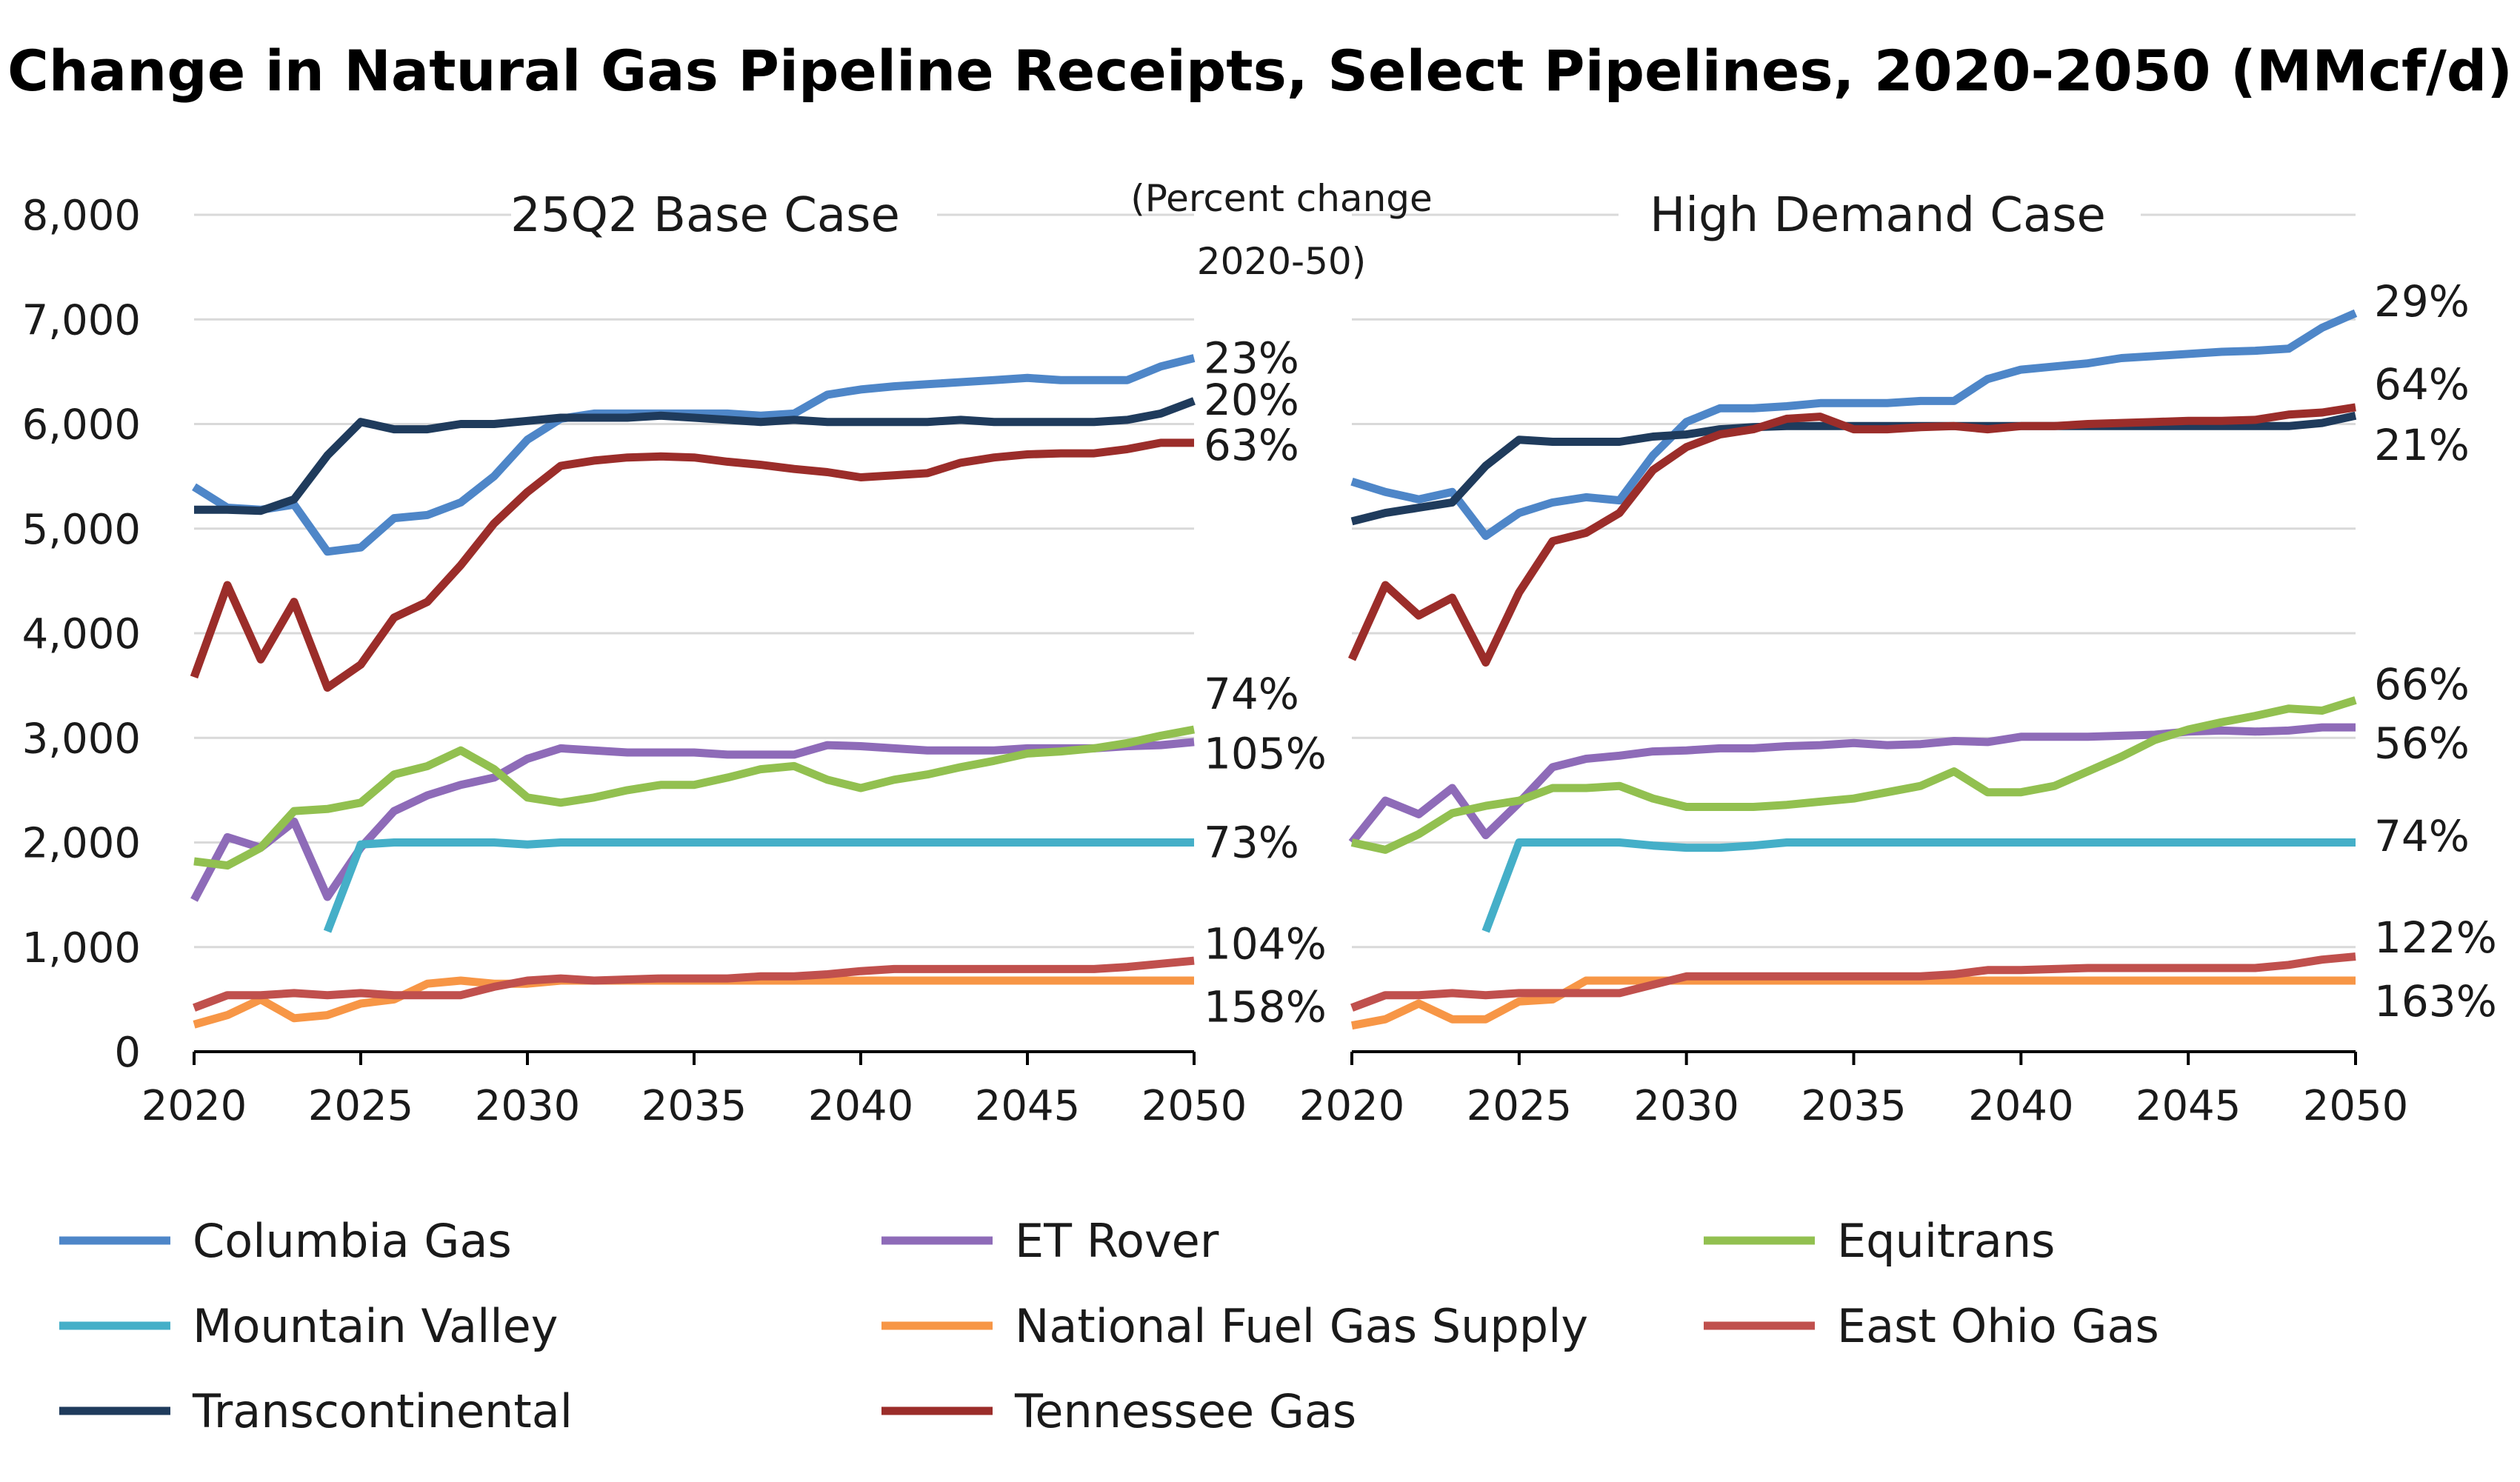 The height and width of the screenshot is (1482, 2520). I want to click on y-tick-label: 5,000, so click(81, 530).